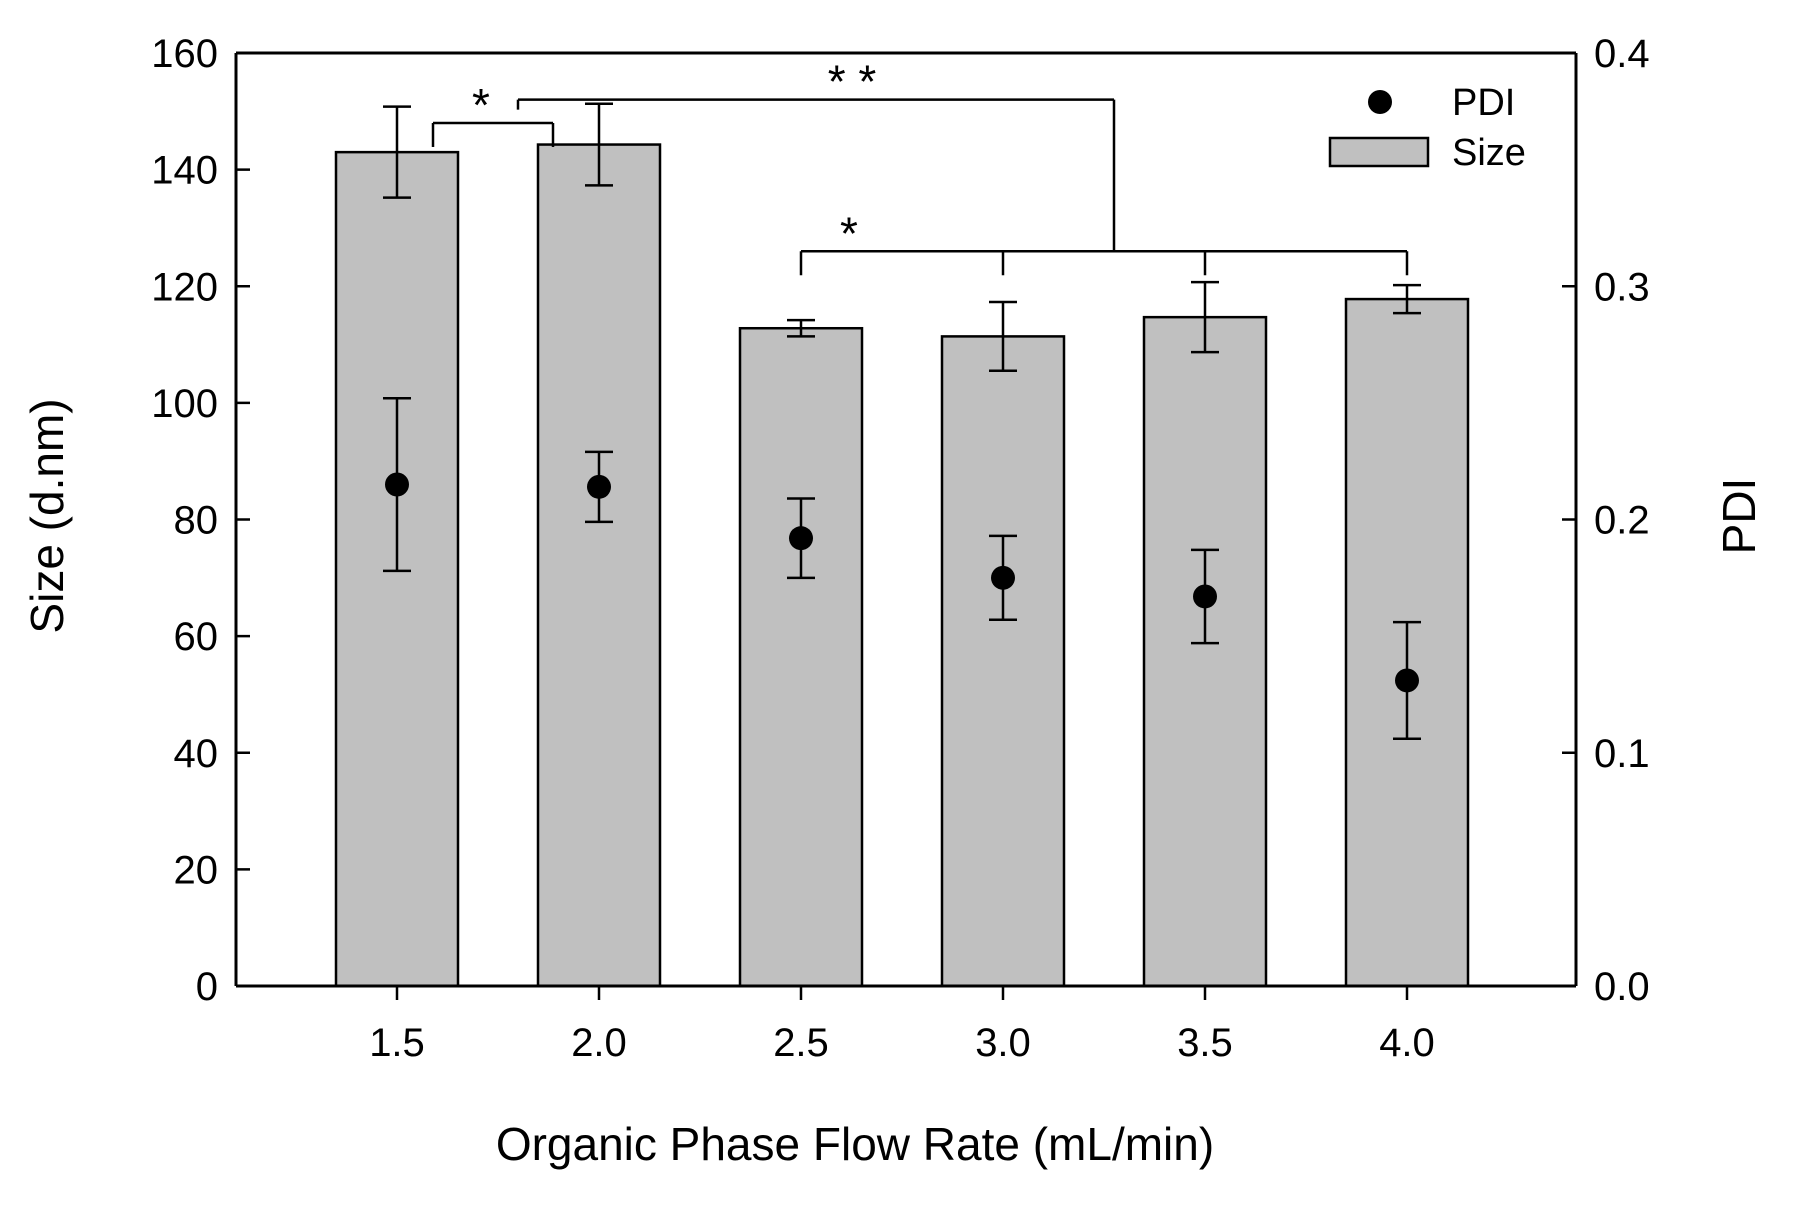 This screenshot has height=1214, width=1794. I want to click on y2-tick-label-0.0: 0.0, so click(1622, 987).